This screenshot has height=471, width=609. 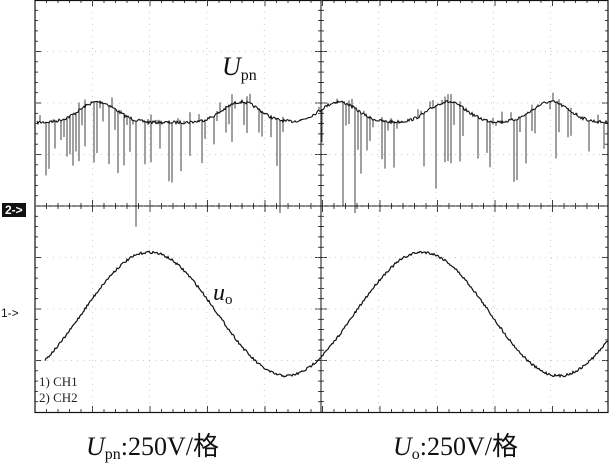 I want to click on channel-2-marker: 2->, so click(x=14, y=210).